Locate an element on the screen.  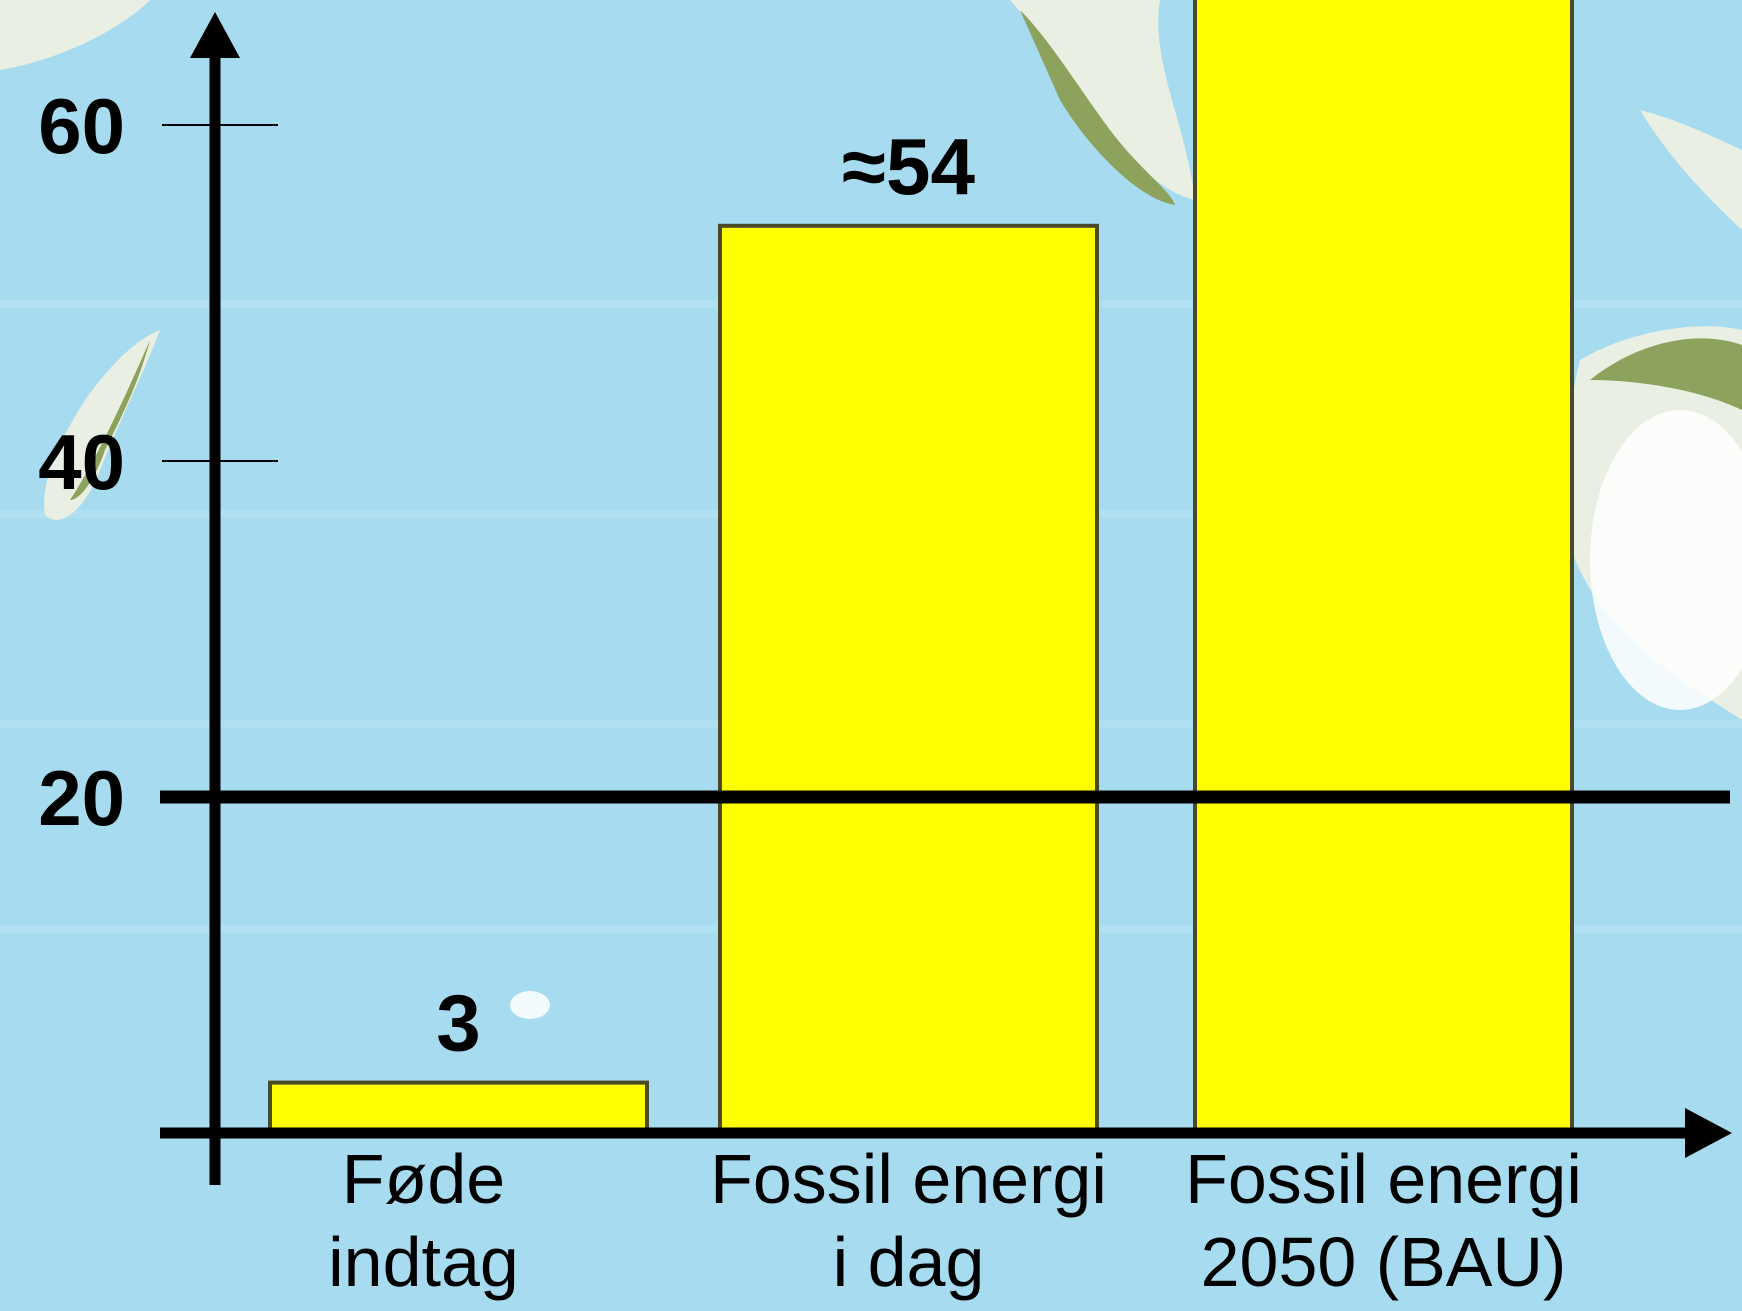
y-tick-label-60: 60 is located at coordinates (81, 126).